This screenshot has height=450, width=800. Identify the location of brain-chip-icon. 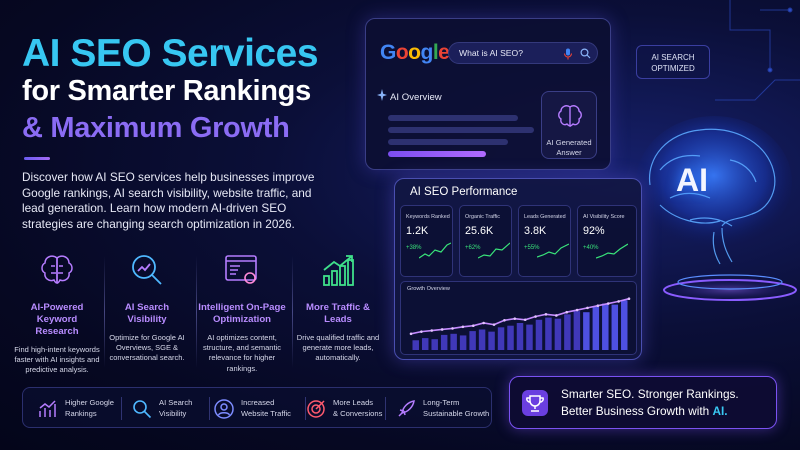
(57, 269).